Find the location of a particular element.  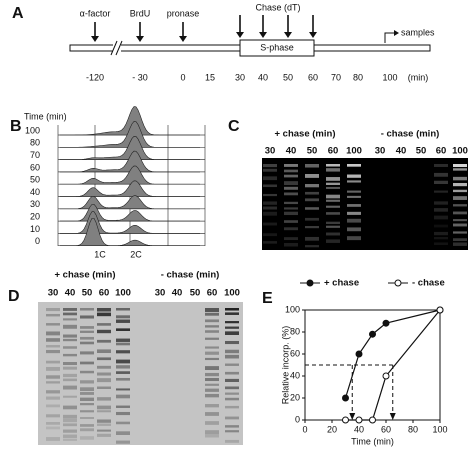

samples-arrow is located at coordinates (389, 37).